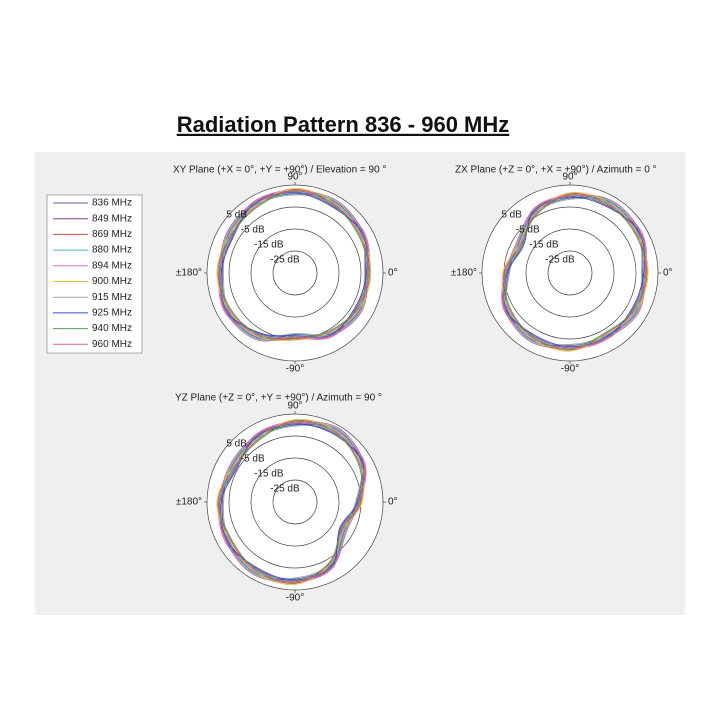 Image resolution: width=720 pixels, height=720 pixels. Describe the element at coordinates (112, 313) in the screenshot. I see `legend-label: 925 MHz` at that location.